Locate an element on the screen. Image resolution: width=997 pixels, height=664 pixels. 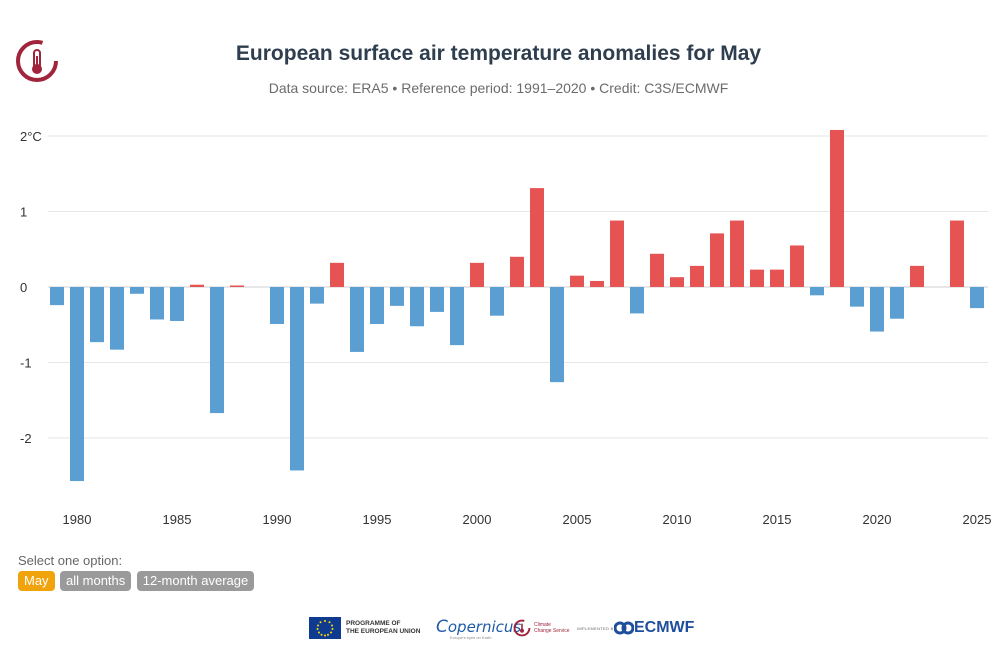
bar-2022 is located at coordinates (917, 276).